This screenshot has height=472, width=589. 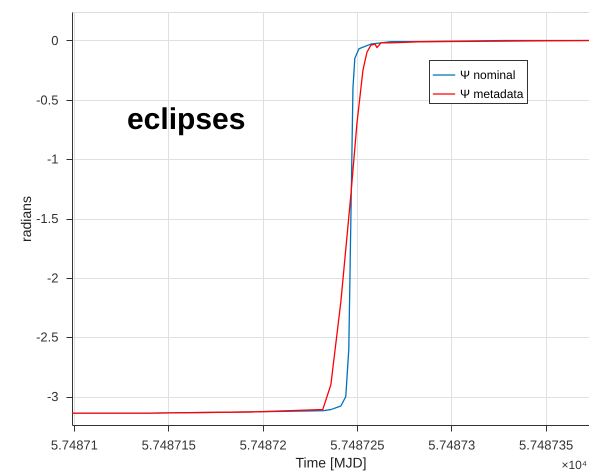 What do you see at coordinates (47, 218) in the screenshot?
I see `y-tick-label: -1.5` at bounding box center [47, 218].